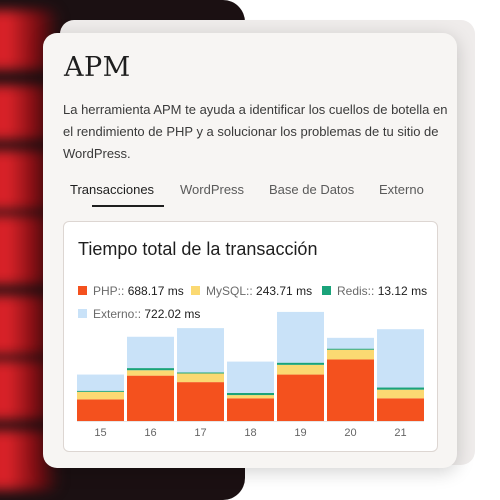 Image resolution: width=500 pixels, height=500 pixels. I want to click on legend-value-externo: 722.02 ms, so click(172, 314).